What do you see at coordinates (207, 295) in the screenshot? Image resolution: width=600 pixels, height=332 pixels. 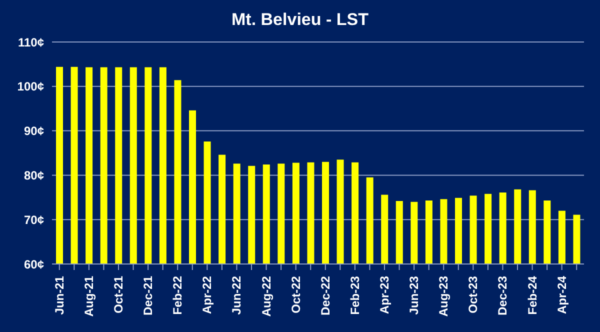 I see `x-tick-label: Apr-22` at bounding box center [207, 295].